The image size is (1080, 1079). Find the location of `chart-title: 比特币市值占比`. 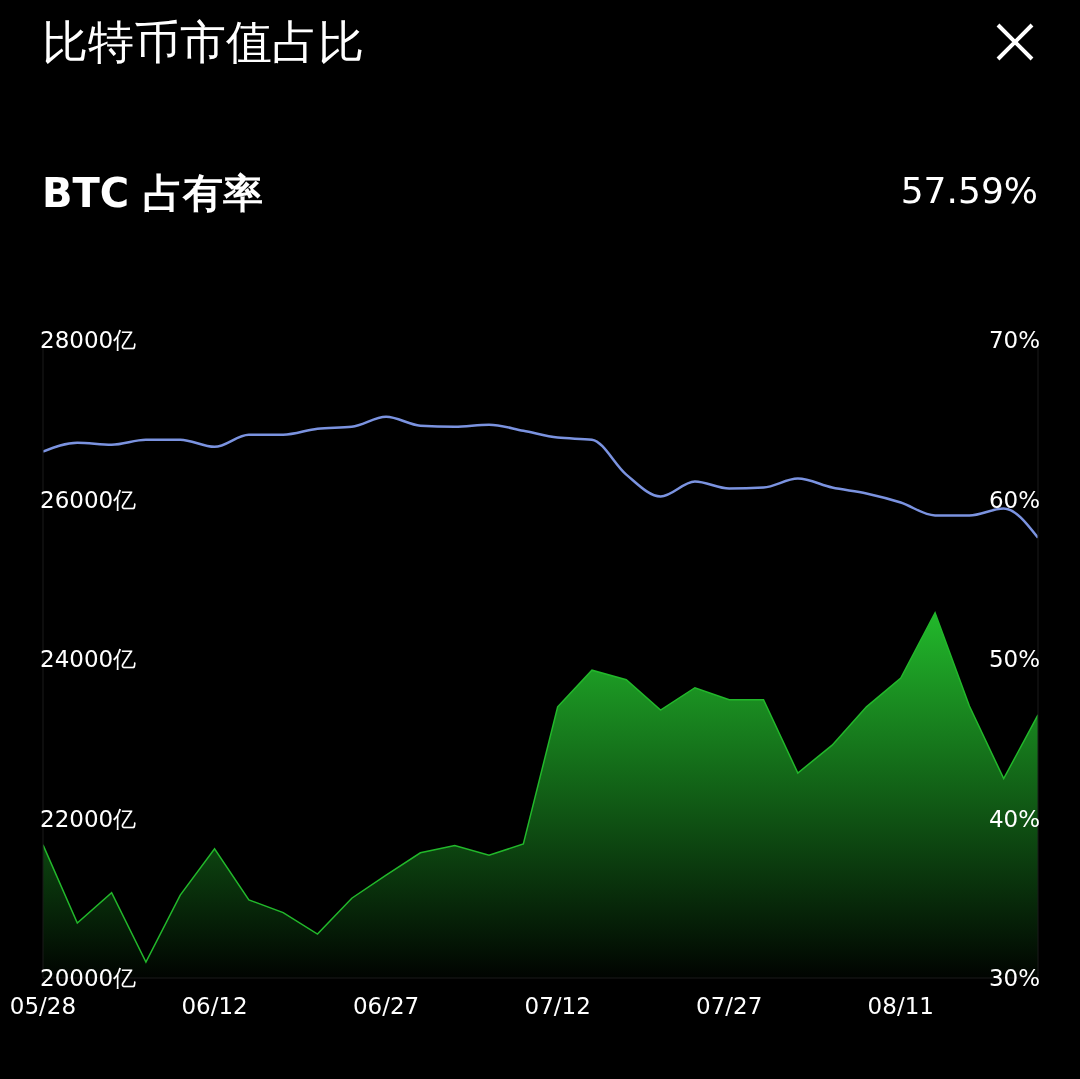

chart-title: 比特币市值占比 is located at coordinates (203, 42).